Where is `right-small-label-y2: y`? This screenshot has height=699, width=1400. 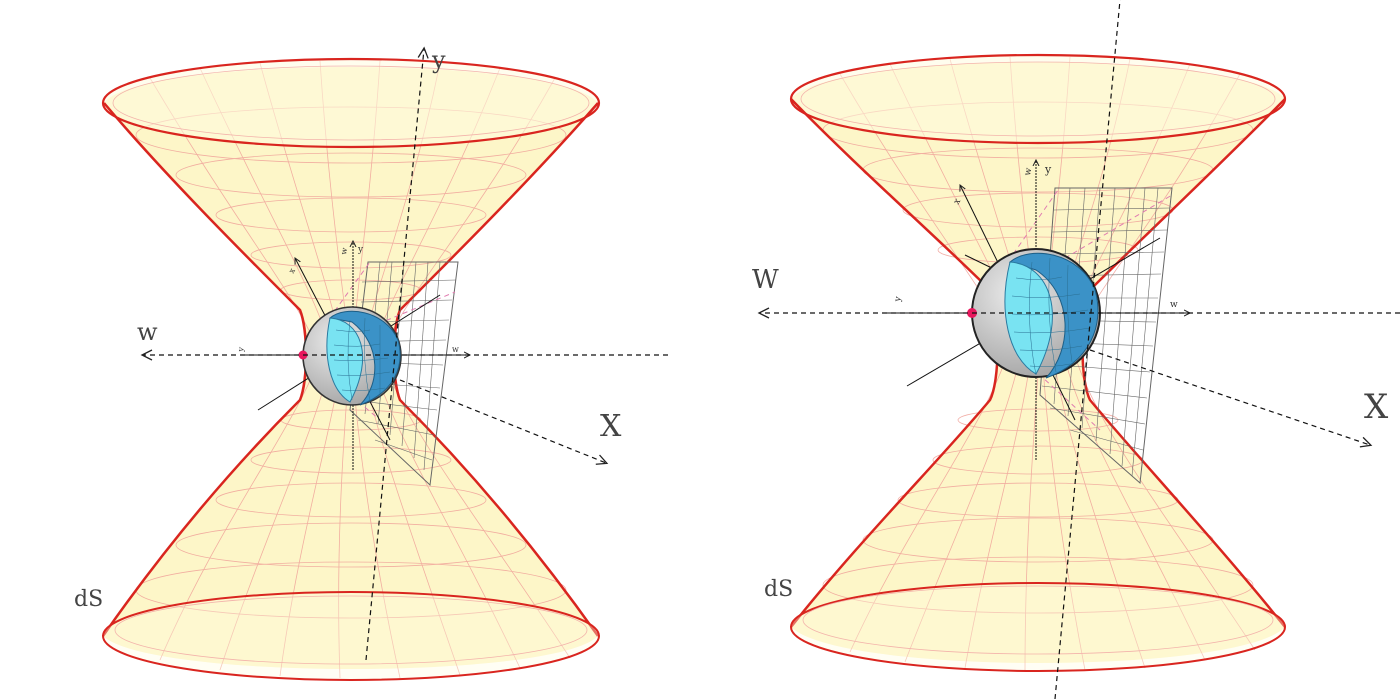 right-small-label-y2: y is located at coordinates (1048, 169).